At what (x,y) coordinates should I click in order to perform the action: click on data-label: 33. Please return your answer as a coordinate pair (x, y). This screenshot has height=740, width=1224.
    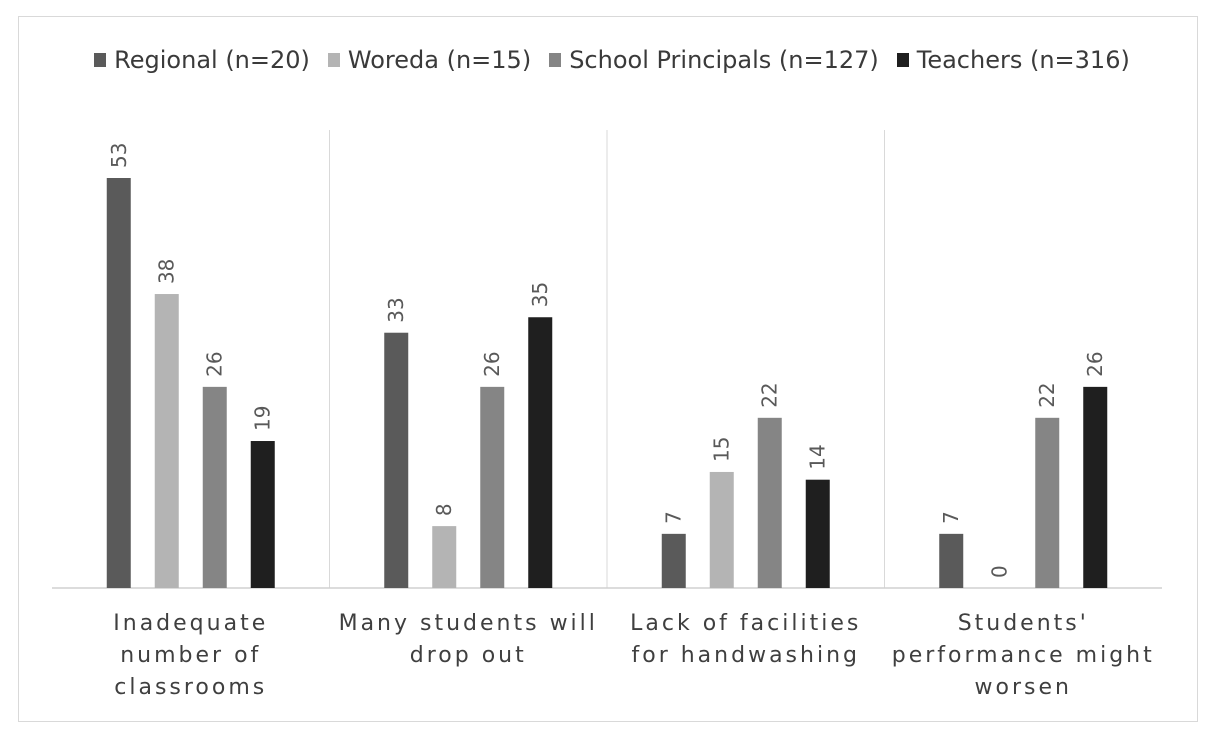
    Looking at the image, I should click on (396, 309).